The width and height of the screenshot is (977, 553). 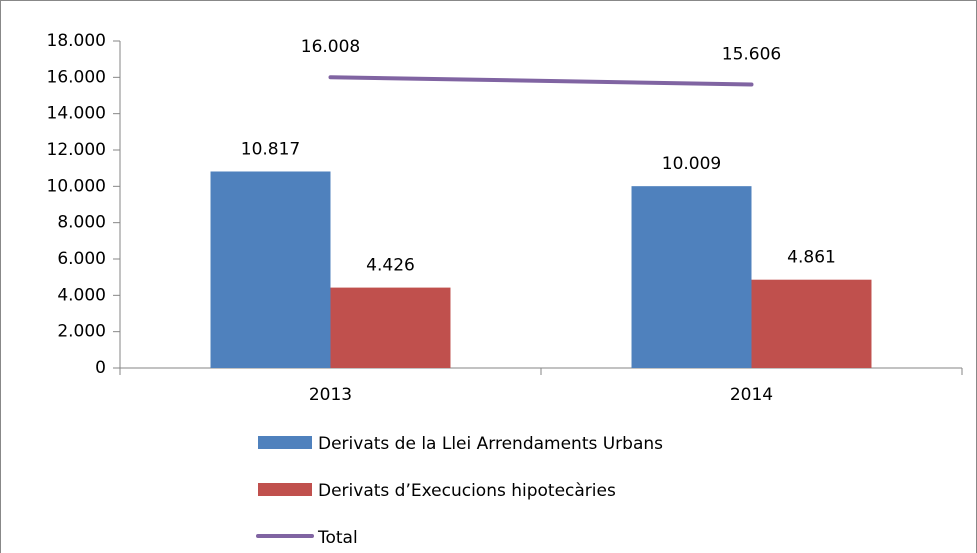 What do you see at coordinates (751, 54) in the screenshot?
I see `data-label: 15.606` at bounding box center [751, 54].